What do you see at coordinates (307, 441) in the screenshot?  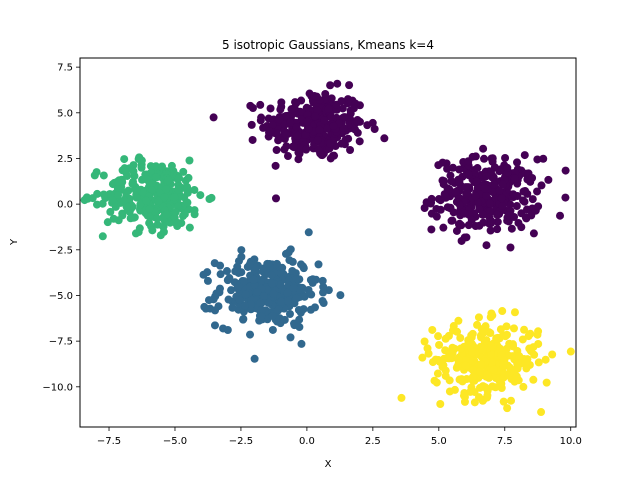 I see `x-tick-label: 0.0` at bounding box center [307, 441].